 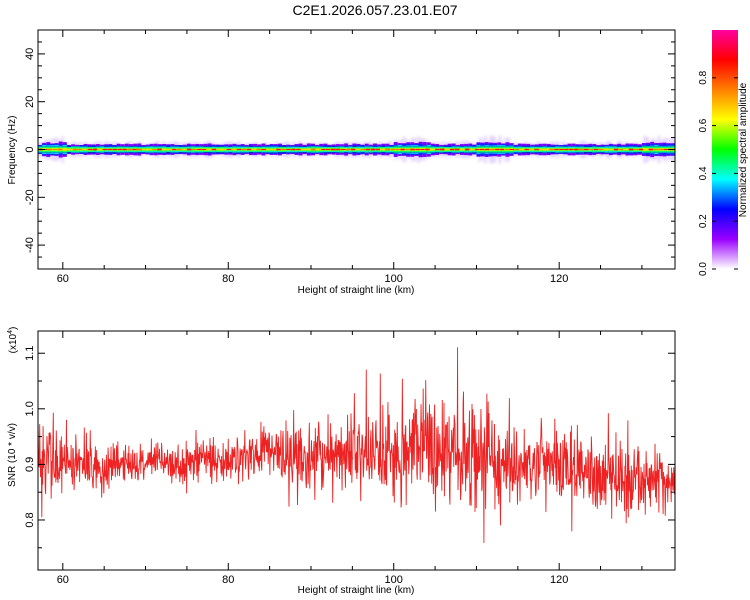 I want to click on colorbar-tick-label: 0.0, so click(x=703, y=269).